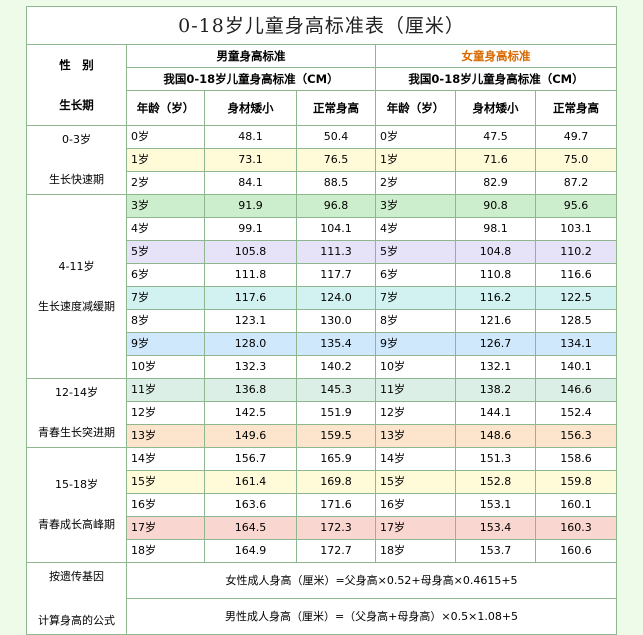 The image size is (643, 635). Describe the element at coordinates (165, 367) in the screenshot. I see `boys-age: 10岁` at that location.